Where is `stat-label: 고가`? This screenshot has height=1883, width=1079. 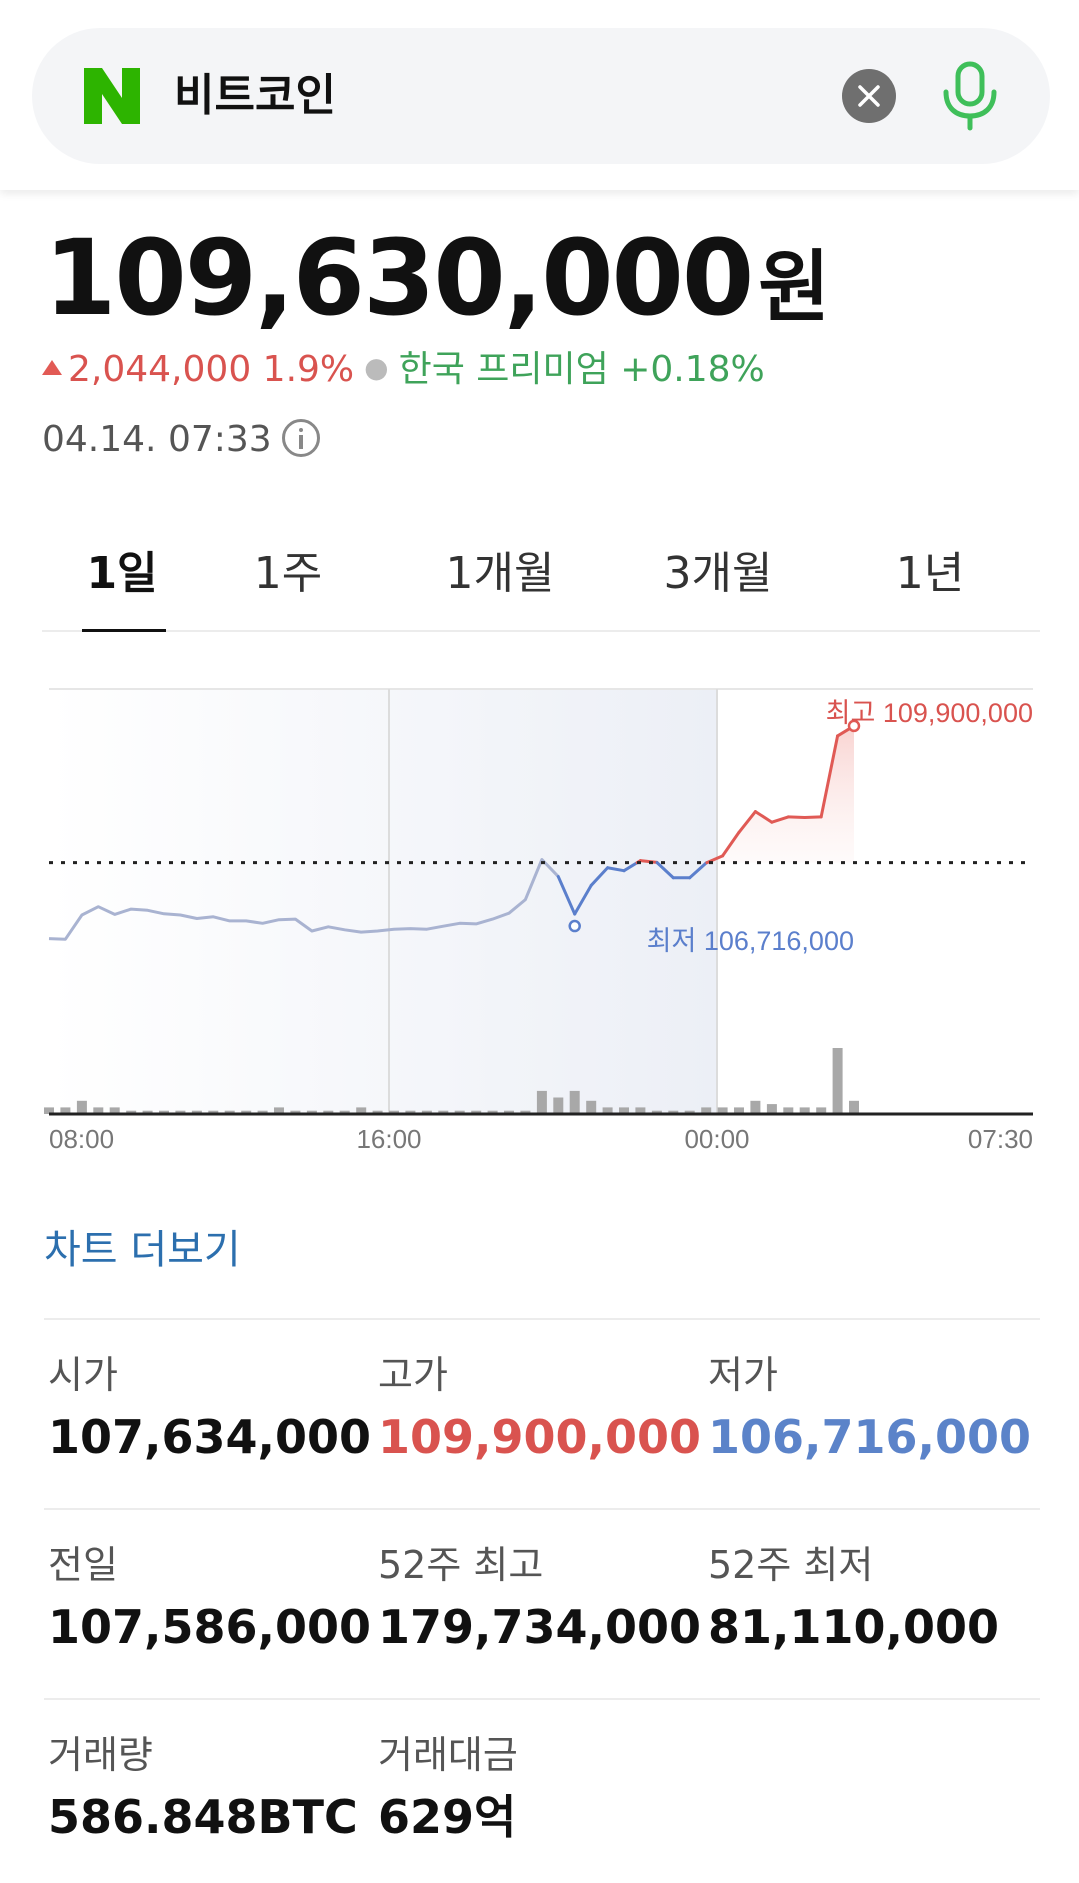
stat-label: 고가 is located at coordinates (413, 1375).